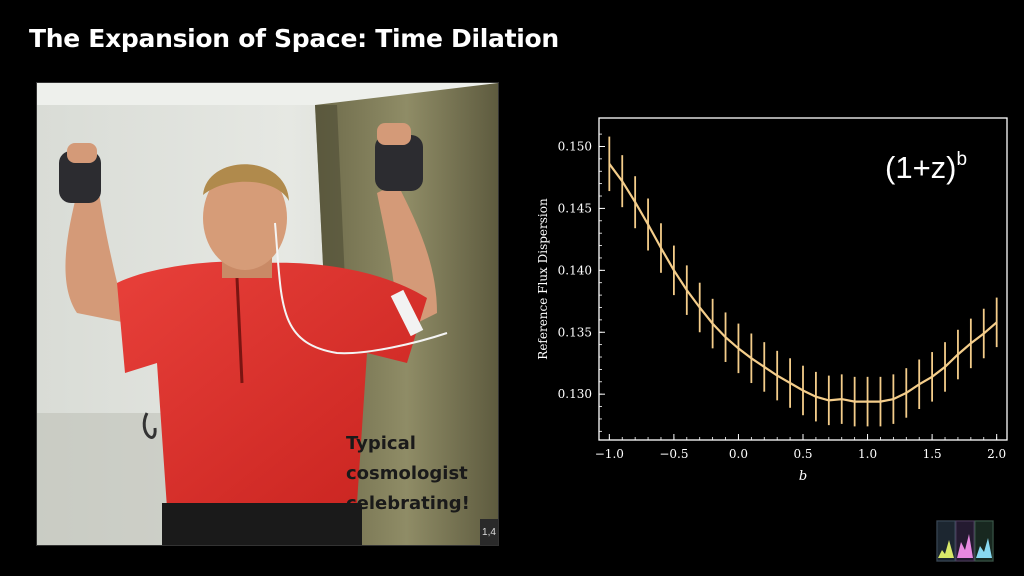 This screenshot has width=1024, height=576. What do you see at coordinates (932, 454) in the screenshot?
I see `x-tick-label: 1.5` at bounding box center [932, 454].